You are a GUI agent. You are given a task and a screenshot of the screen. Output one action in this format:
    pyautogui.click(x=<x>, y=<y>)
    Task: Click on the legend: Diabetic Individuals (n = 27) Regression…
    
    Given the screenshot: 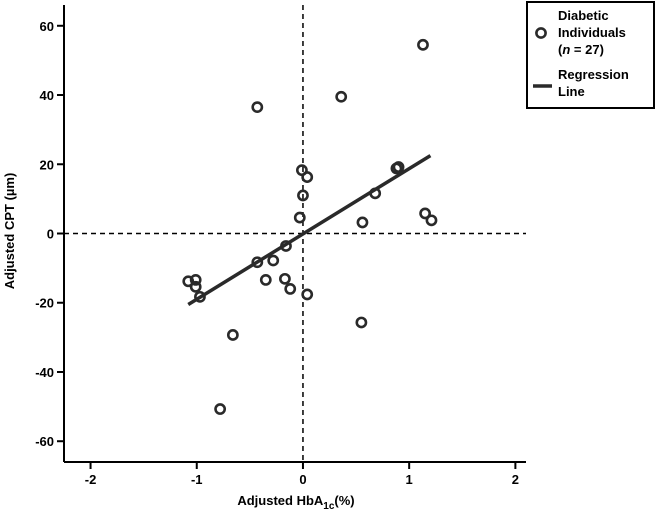 What is the action you would take?
    pyautogui.click(x=590, y=55)
    